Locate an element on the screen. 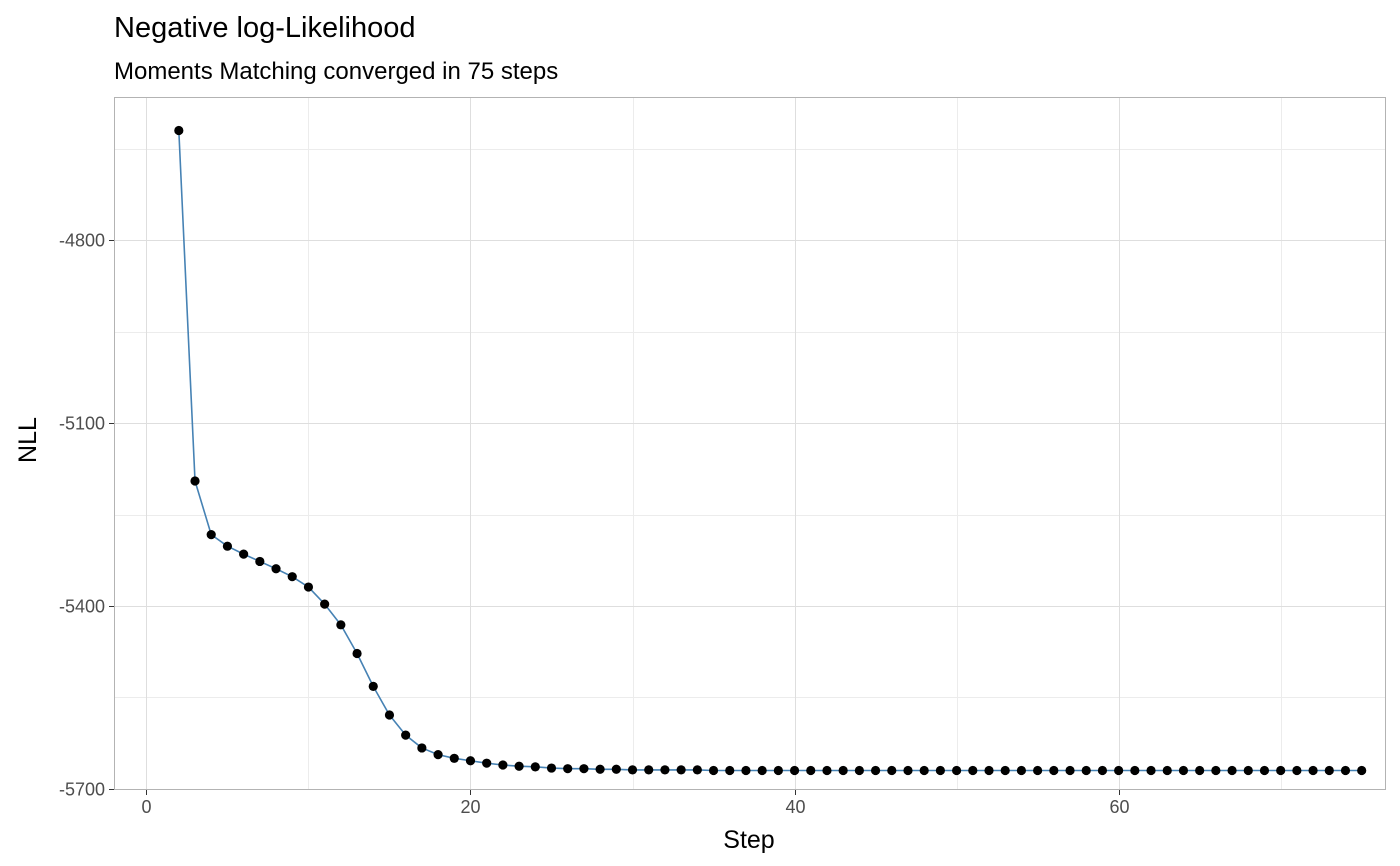 Image resolution: width=1400 pixels, height=866 pixels. x-axis-title: Step is located at coordinates (748, 840).